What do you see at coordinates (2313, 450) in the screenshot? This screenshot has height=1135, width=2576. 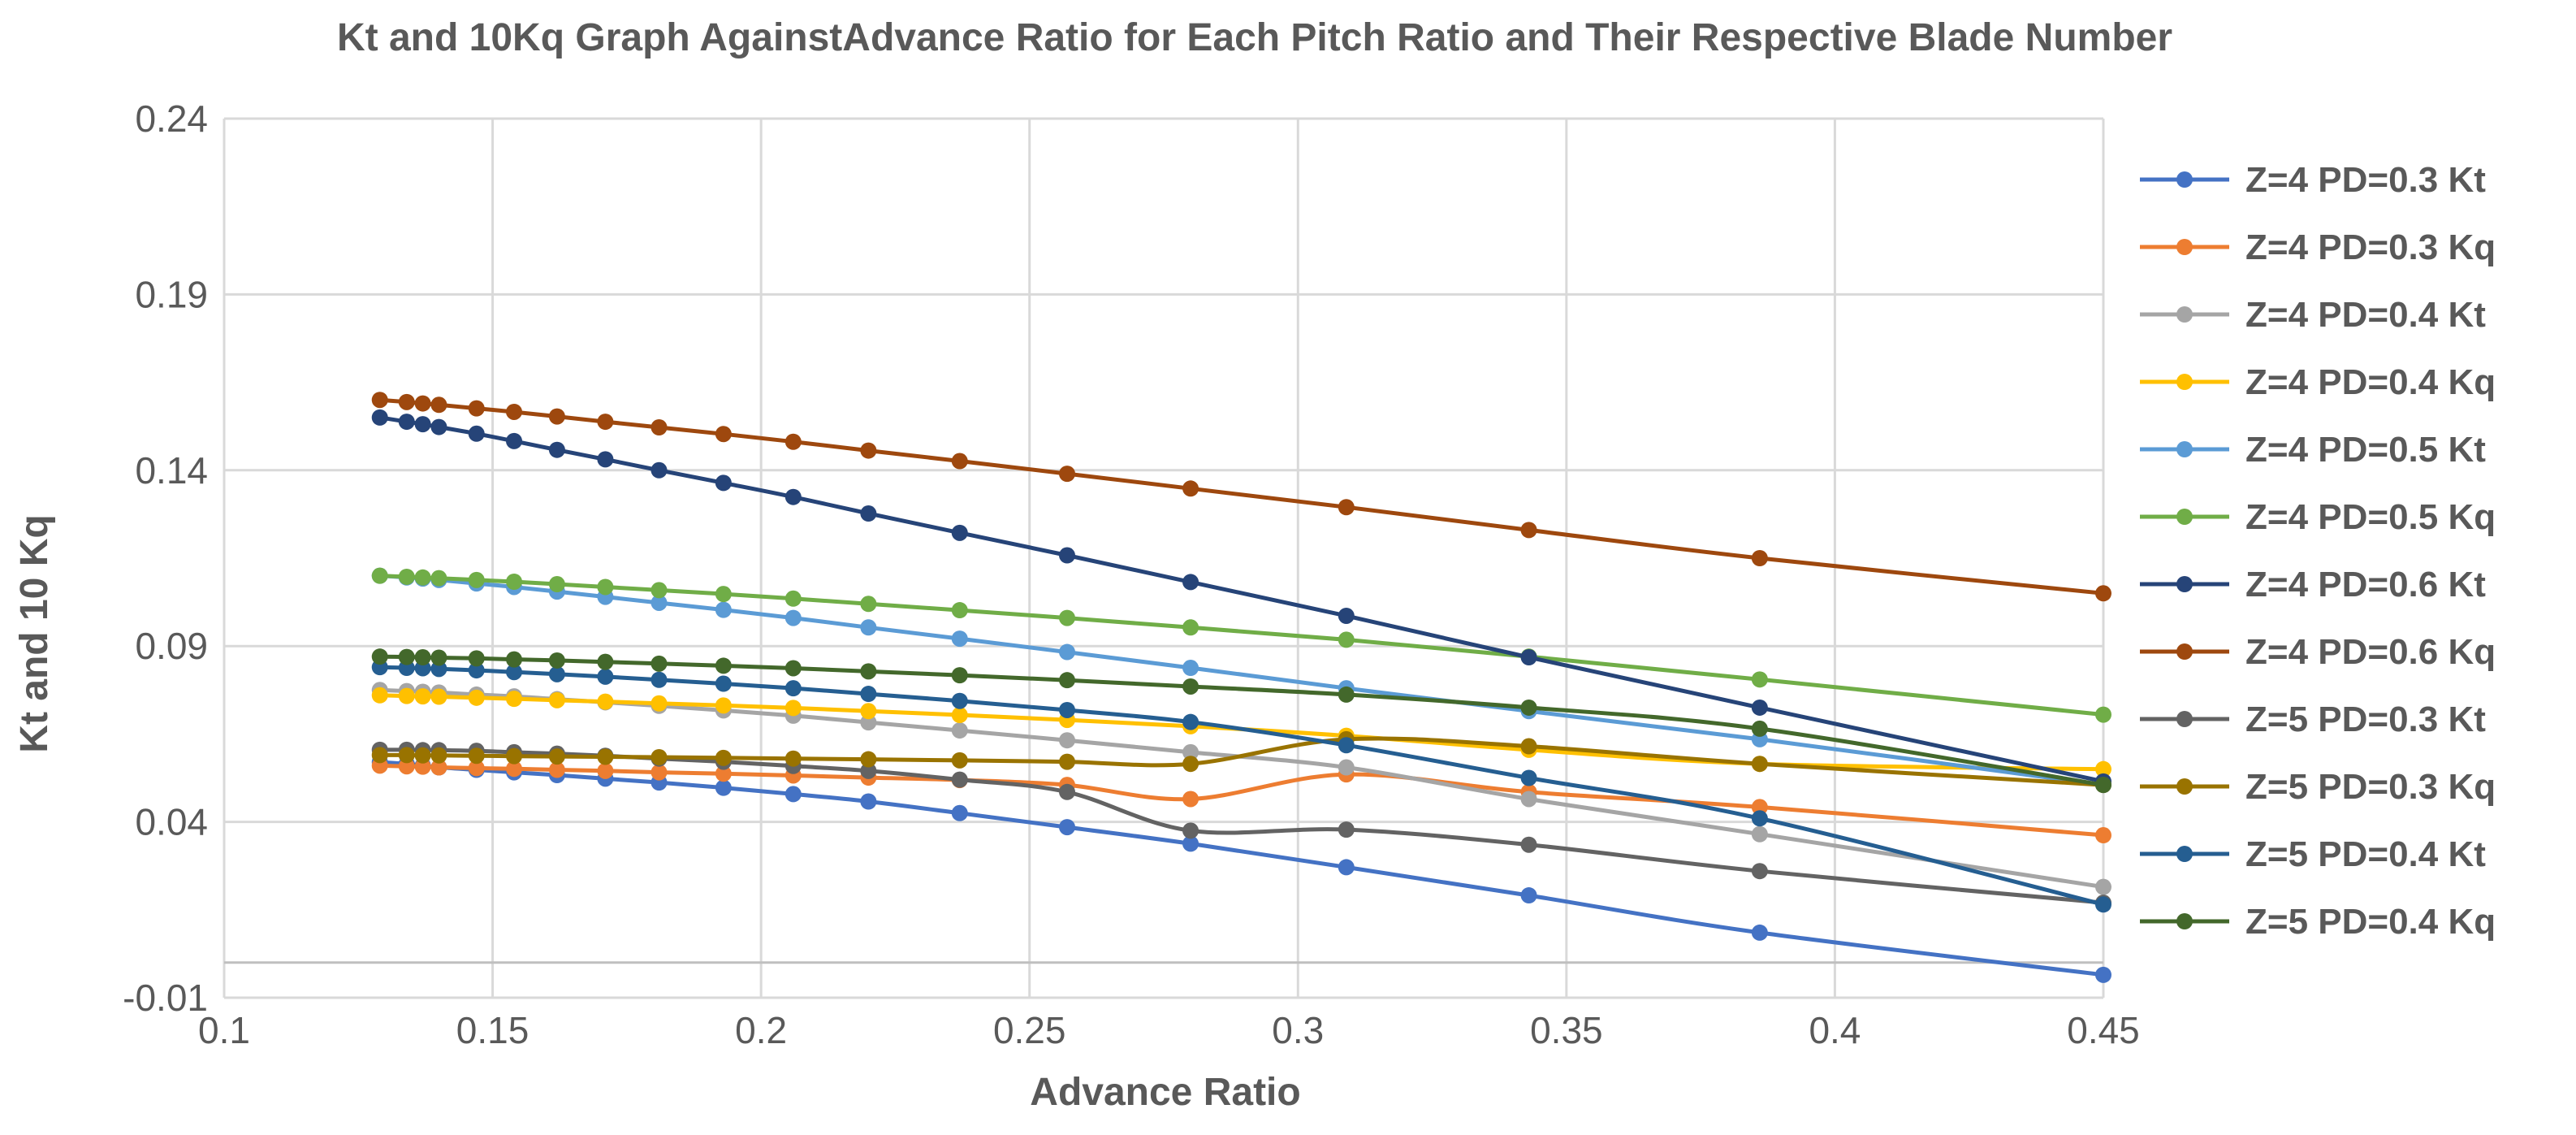 I see `legend-item: Z=4 PD=0.5 Kt` at bounding box center [2313, 450].